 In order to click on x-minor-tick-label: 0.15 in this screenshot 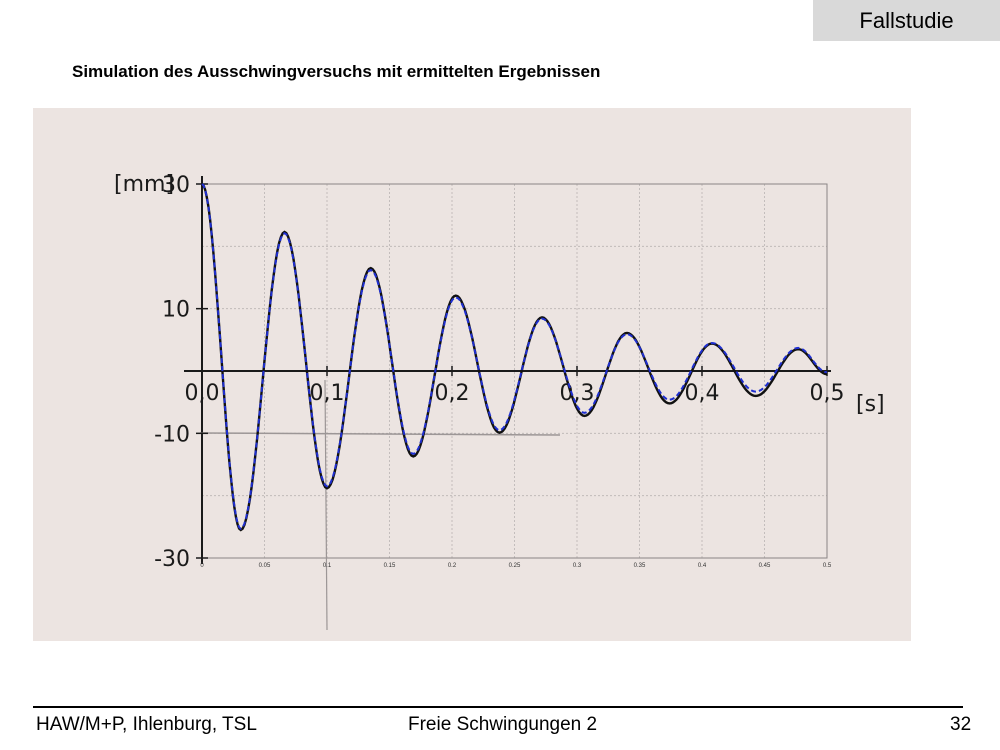, I will do `click(390, 566)`.